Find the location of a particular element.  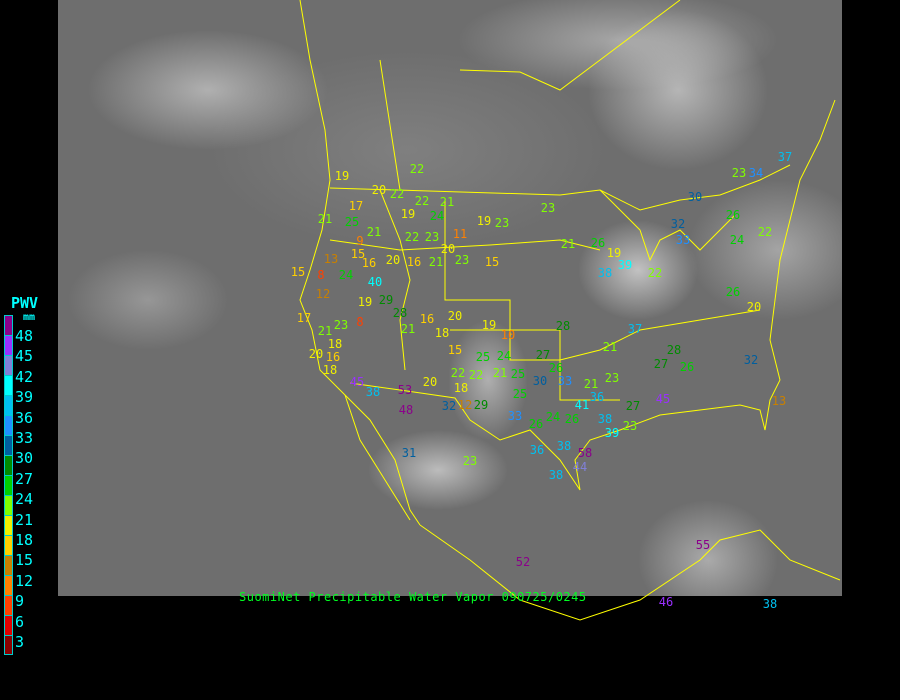

legend-tick-label: 45 is located at coordinates (24, 356).